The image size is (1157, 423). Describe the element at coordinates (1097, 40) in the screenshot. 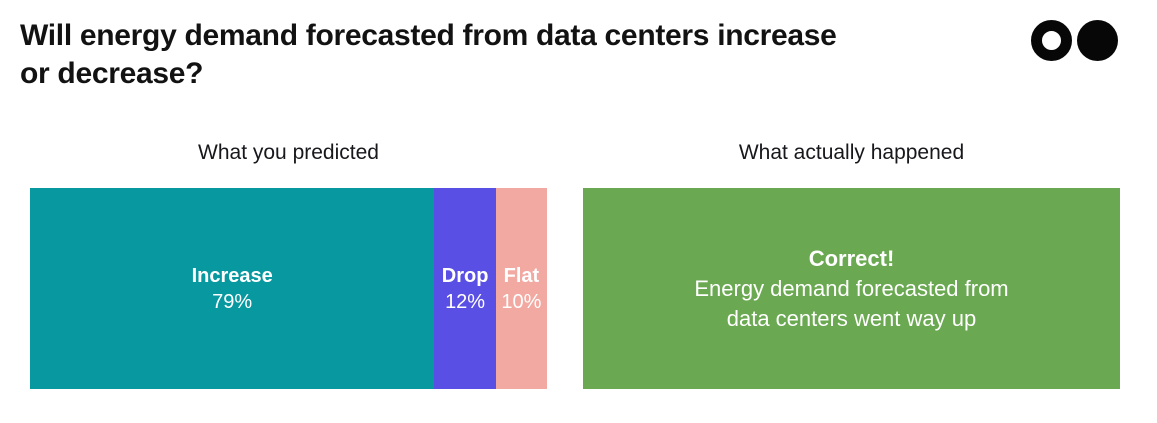

I see `filled-circle-icon` at that location.